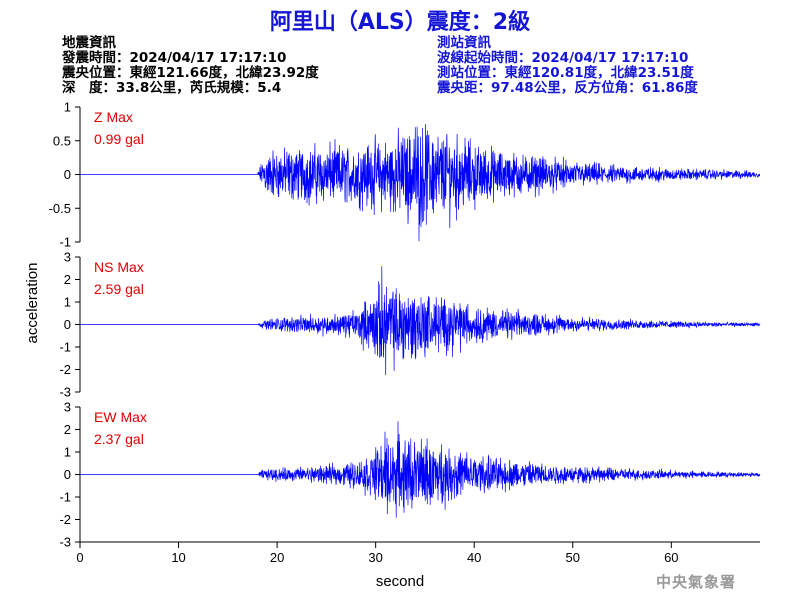  Describe the element at coordinates (119, 267) in the screenshot. I see `max-label-ns: NS Max` at that location.